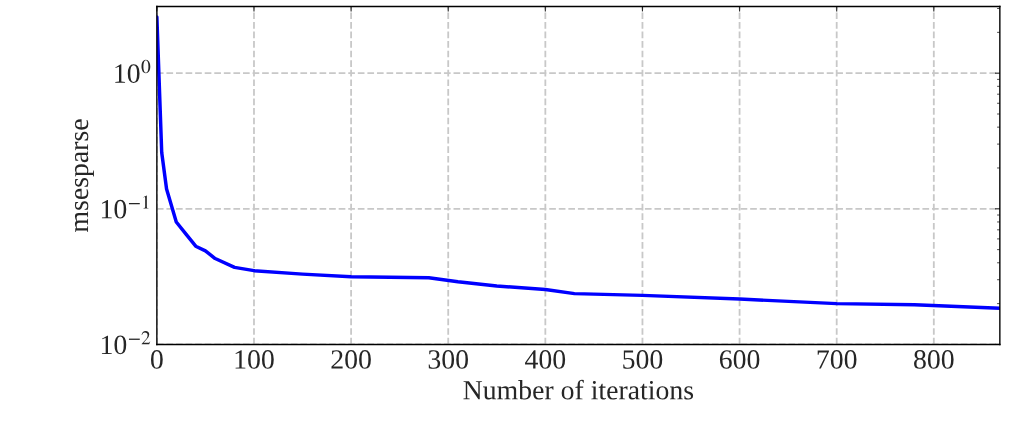  Describe the element at coordinates (934, 359) in the screenshot. I see `x-tick-label: 800` at that location.